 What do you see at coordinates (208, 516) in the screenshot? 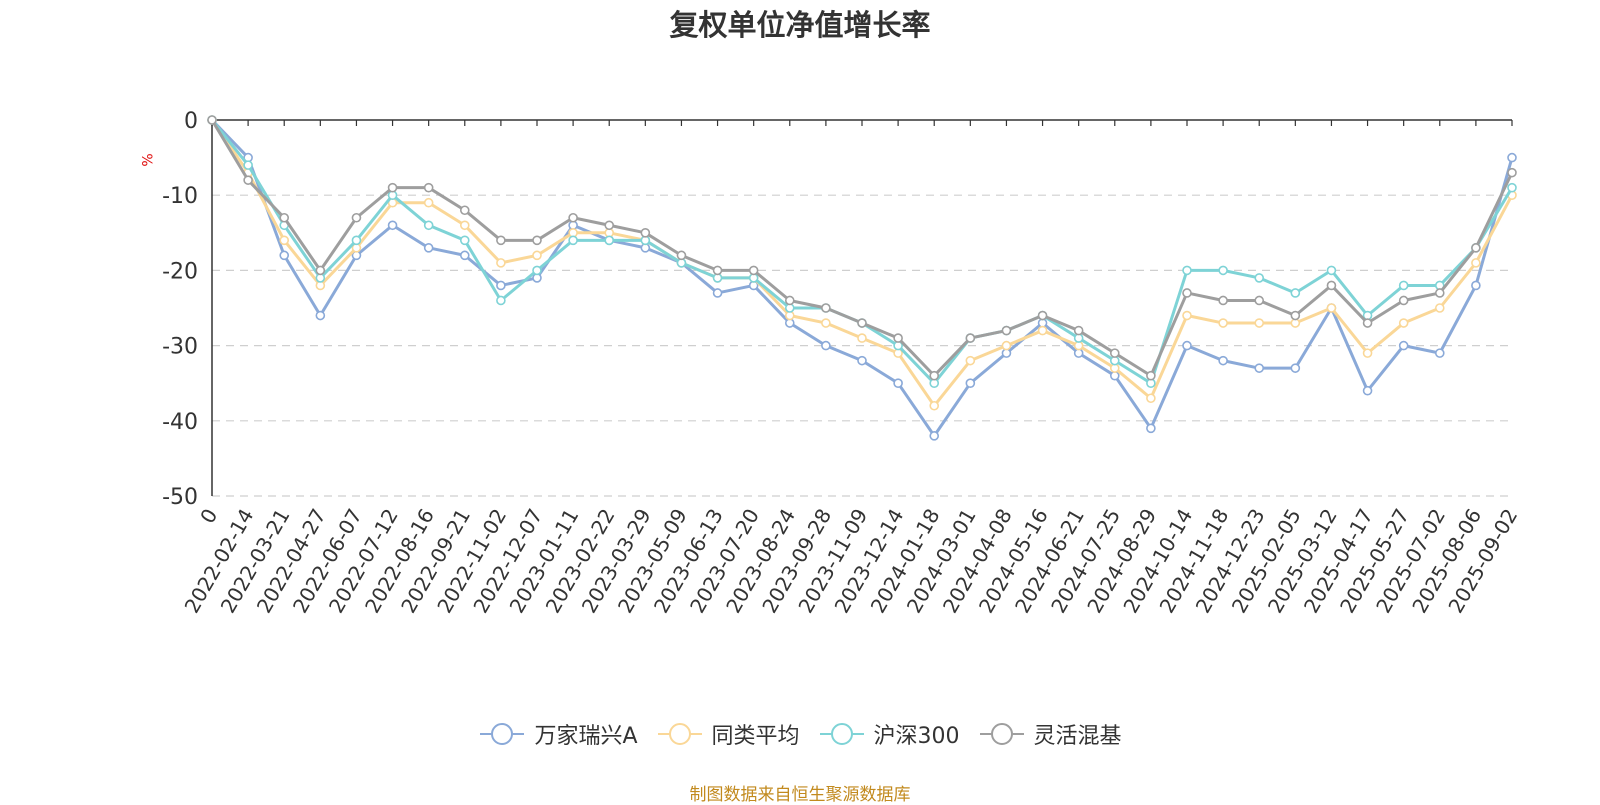
I see `x-tick-label: 0` at bounding box center [208, 516].